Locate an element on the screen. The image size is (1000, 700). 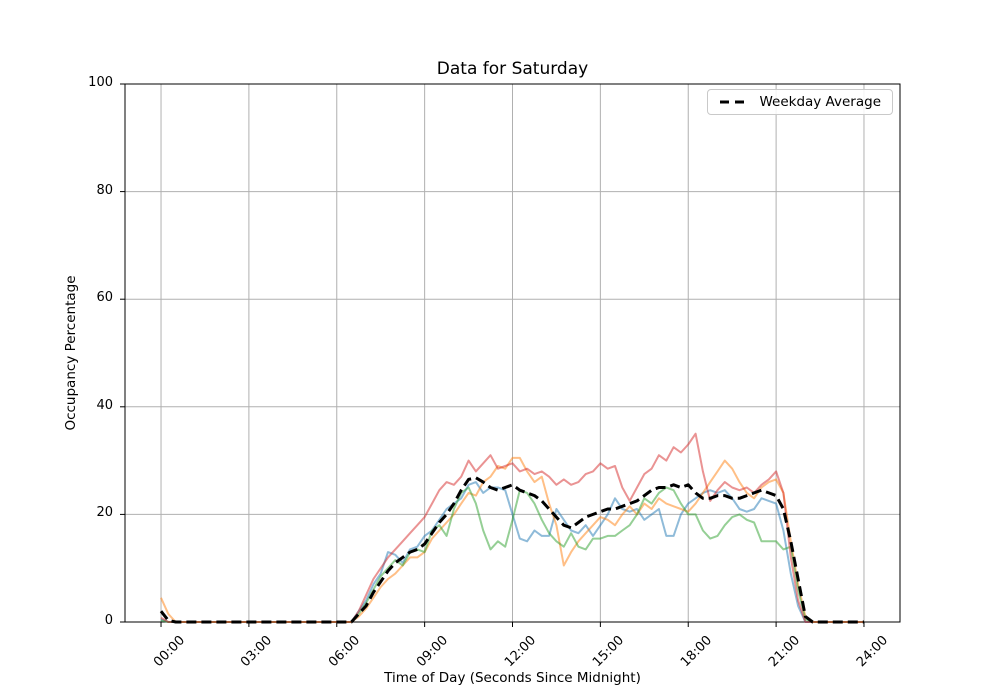
legend: Weekday Average is located at coordinates (800, 102).